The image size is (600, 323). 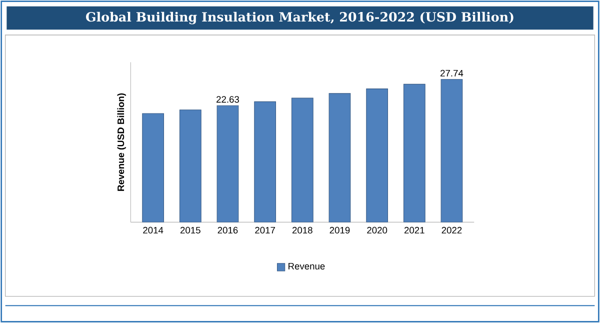 I want to click on legend-label: Revenue, so click(x=306, y=266).